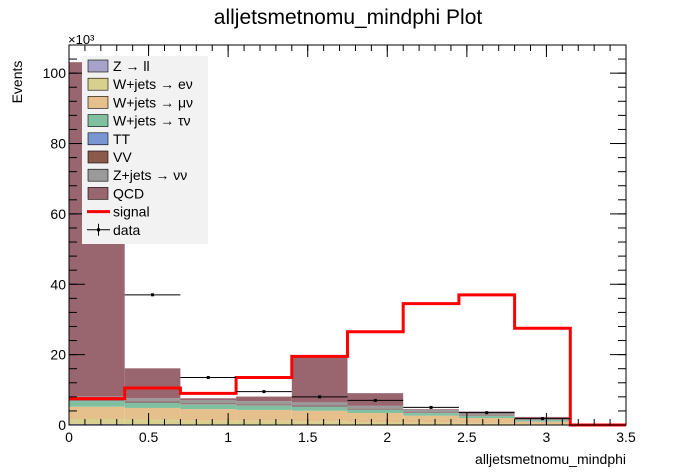 The image size is (696, 472). Describe the element at coordinates (131, 66) in the screenshot. I see `svg-text: Z → ll` at that location.